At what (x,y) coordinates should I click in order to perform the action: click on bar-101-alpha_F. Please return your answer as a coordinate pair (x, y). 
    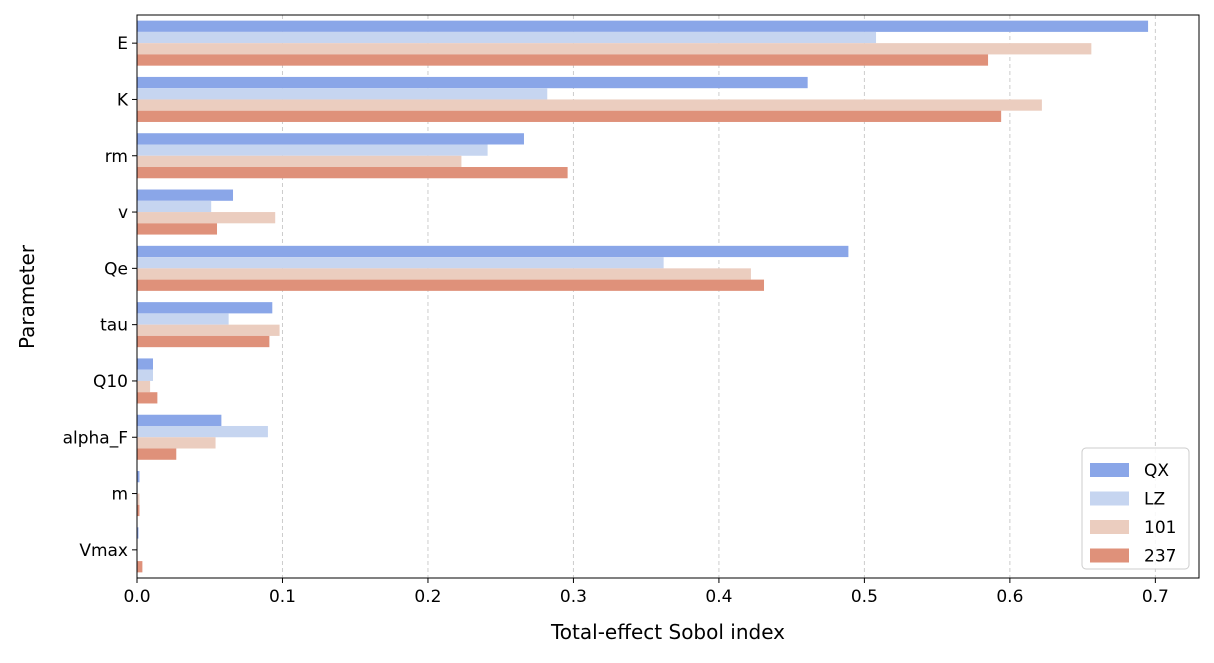
    Looking at the image, I should click on (176, 442).